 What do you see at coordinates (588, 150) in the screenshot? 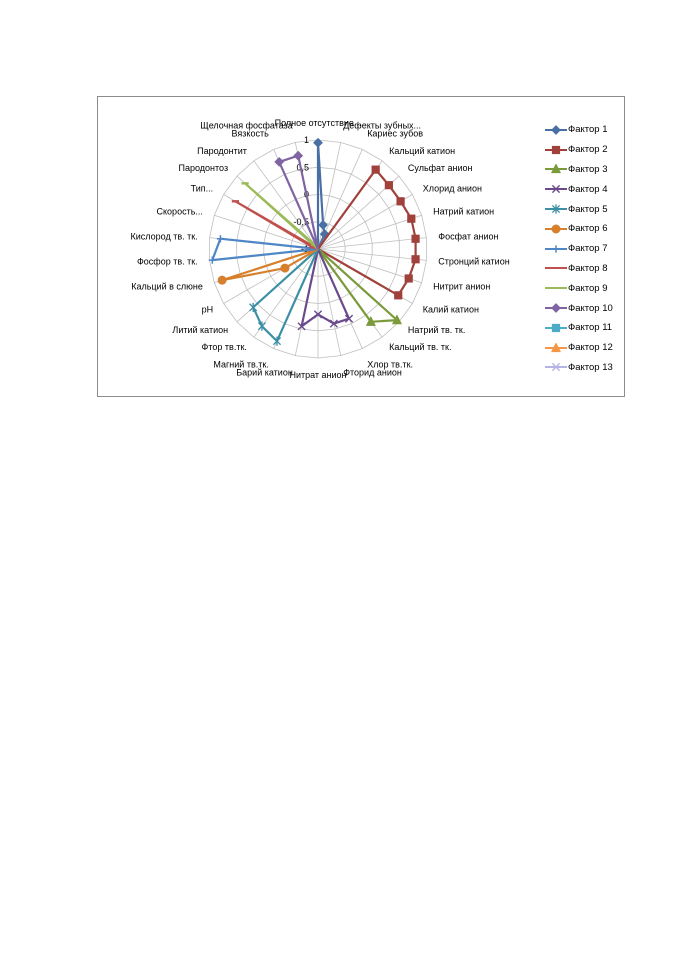
I see `legend-label: Фактор 2` at bounding box center [588, 150].